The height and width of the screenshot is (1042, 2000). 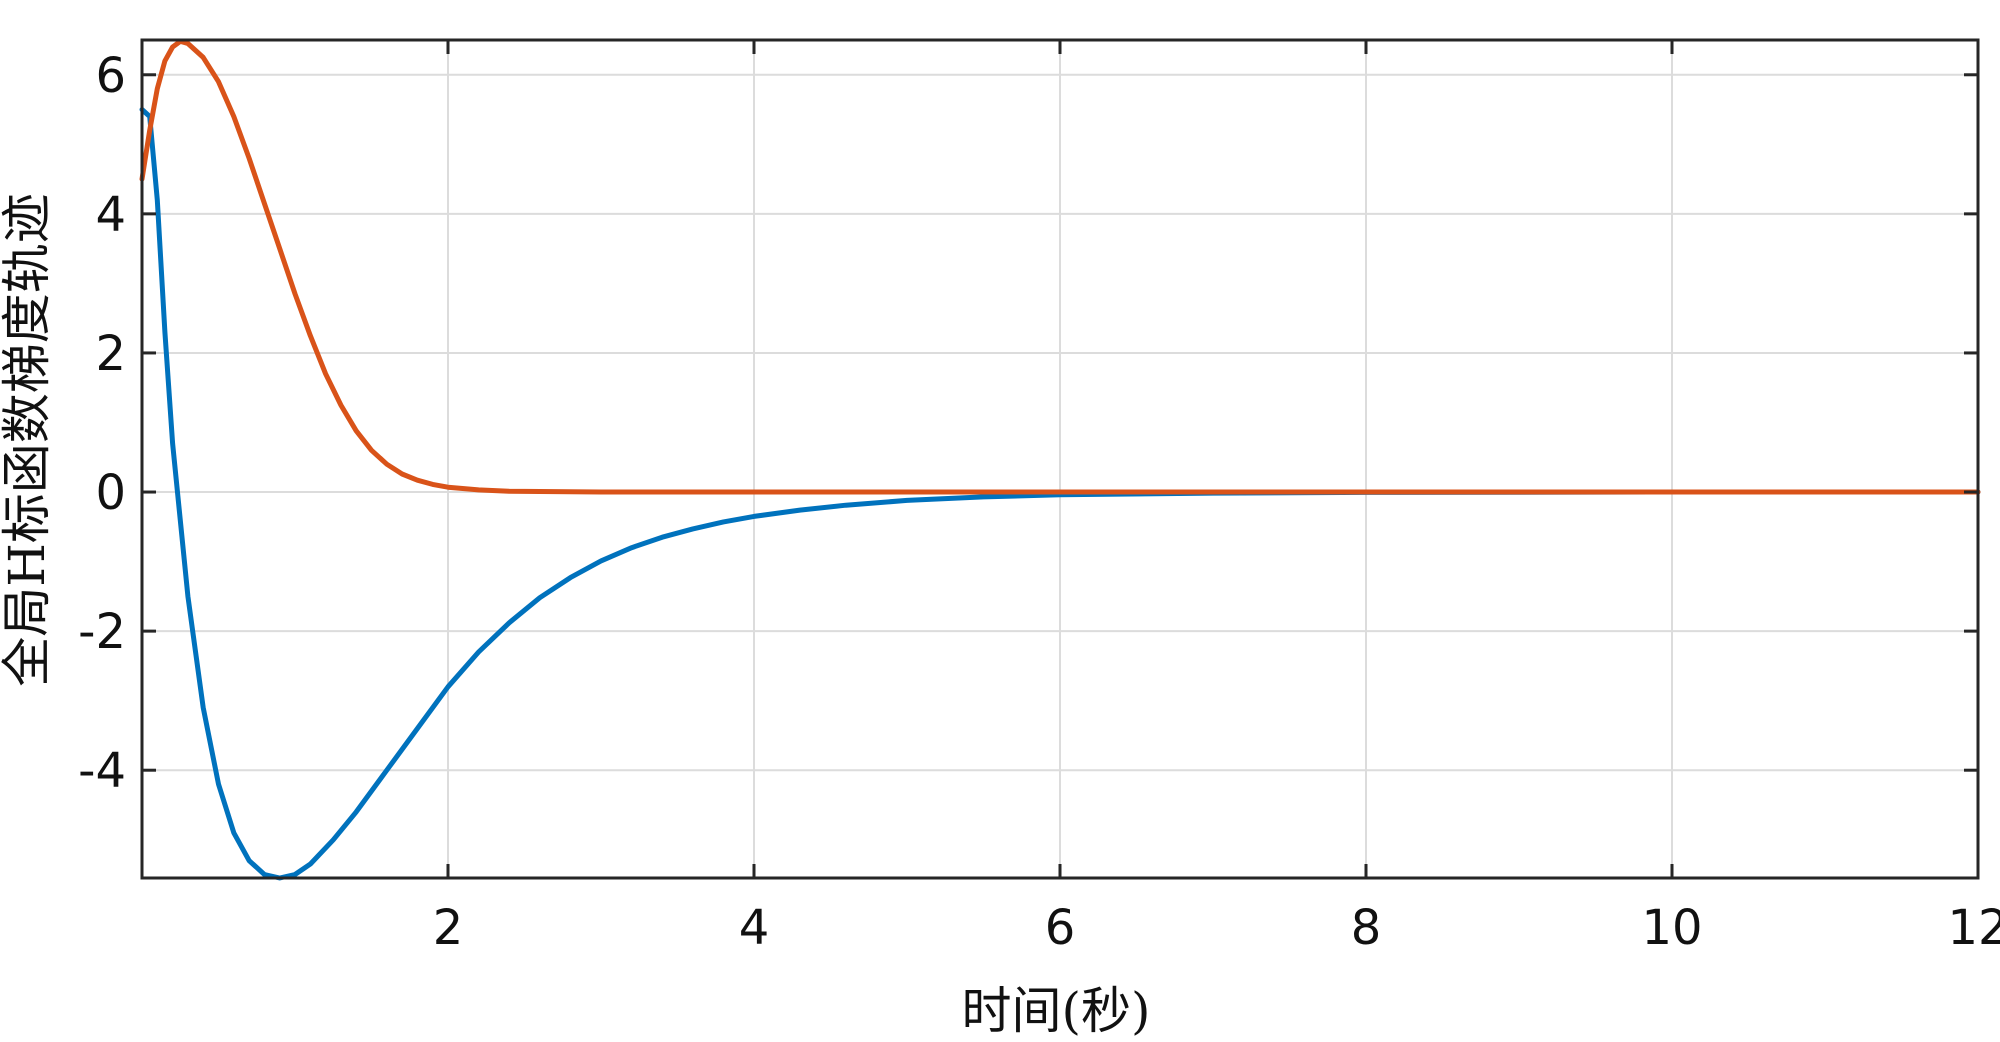 What do you see at coordinates (28, 440) in the screenshot?
I see `y-axis-title: 全局H标函数梯度轨迹` at bounding box center [28, 440].